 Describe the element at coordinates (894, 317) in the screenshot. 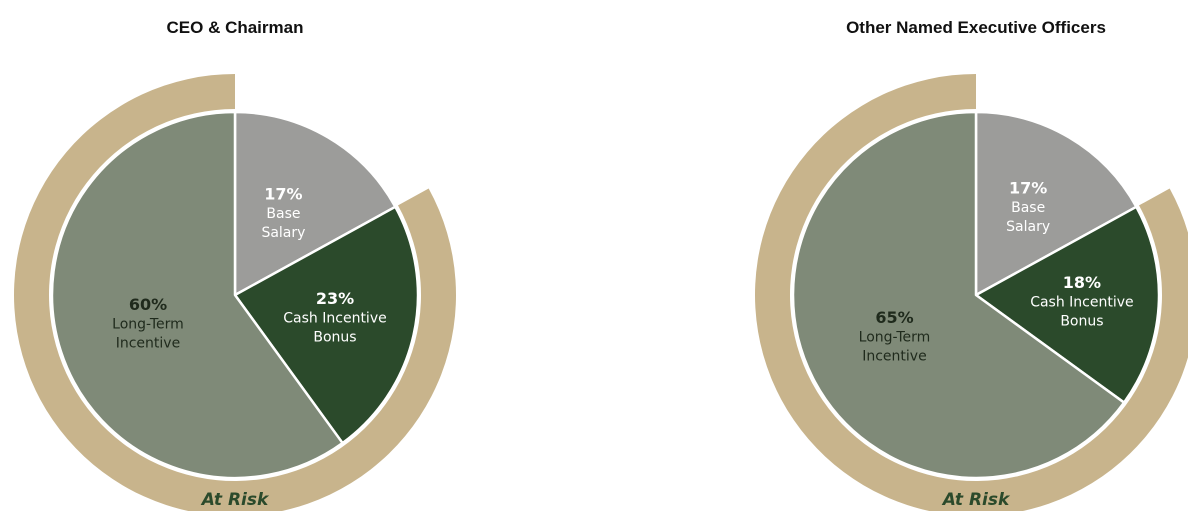

I see `slice-percent-label: 65%` at that location.